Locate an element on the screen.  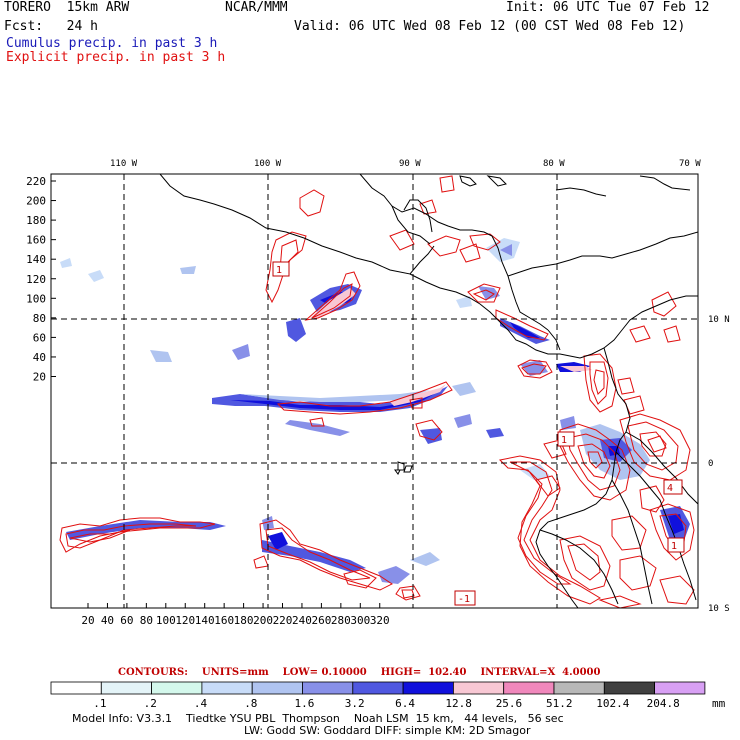
legend-label: 102.4 is located at coordinates (613, 703).